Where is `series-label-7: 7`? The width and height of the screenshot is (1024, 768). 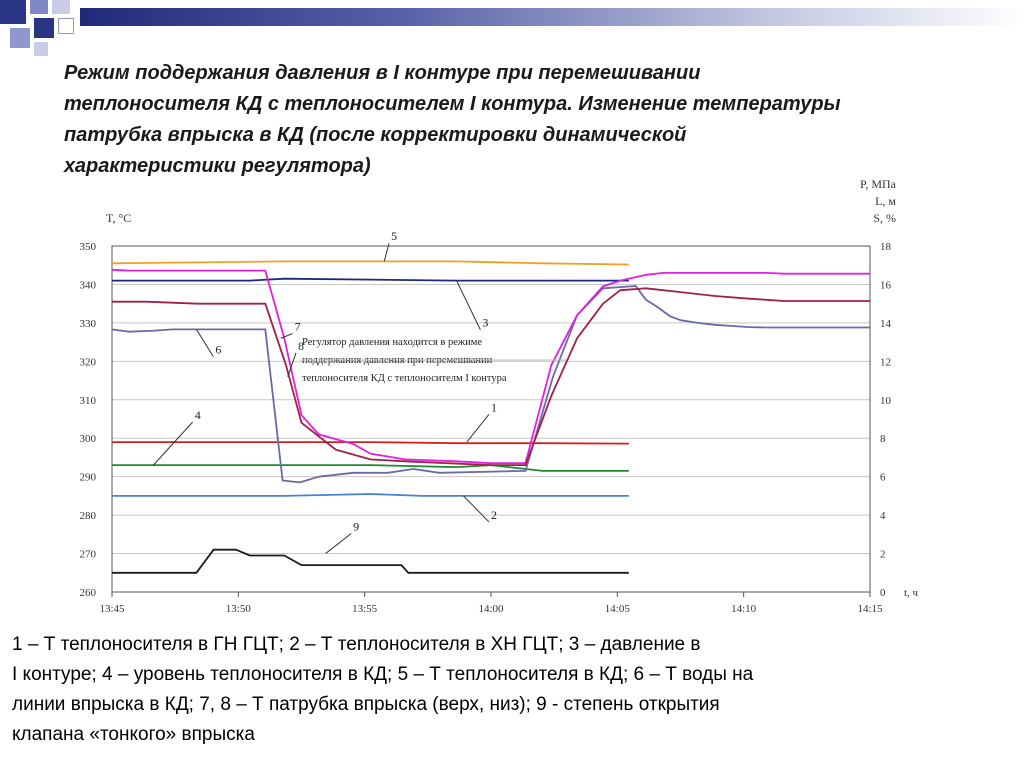 series-label-7: 7 is located at coordinates (298, 327).